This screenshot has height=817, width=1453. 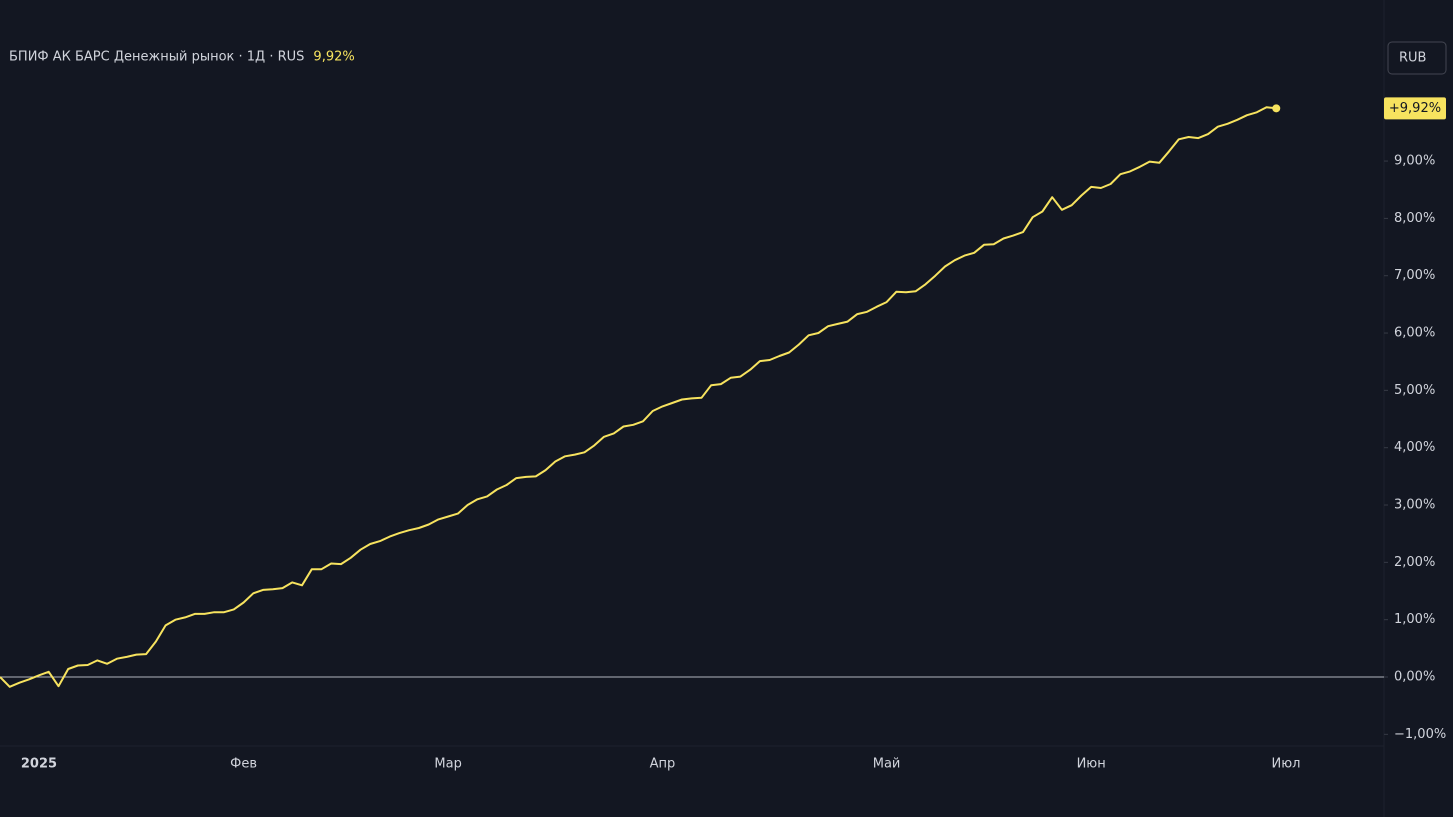 I want to click on last-value-box, so click(x=1415, y=108).